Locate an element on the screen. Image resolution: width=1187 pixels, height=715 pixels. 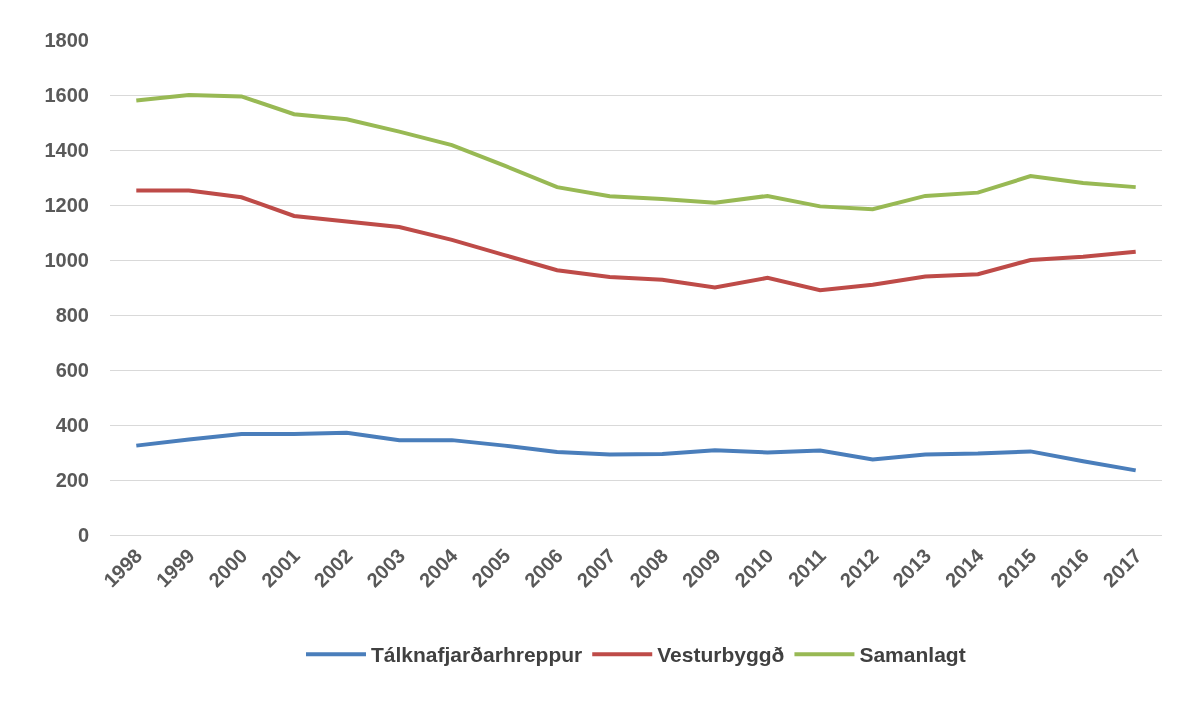
y-tick-label: 1600 is located at coordinates (66, 95).